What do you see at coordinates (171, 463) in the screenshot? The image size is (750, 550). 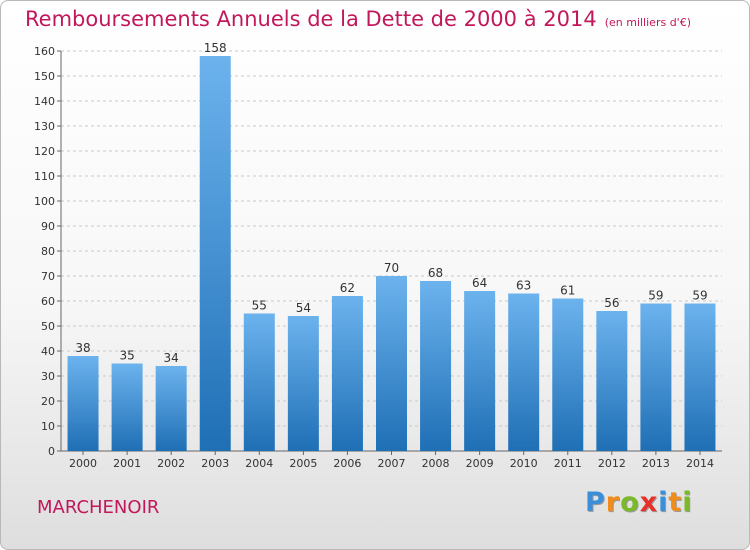 I see `x-tick-label: 2002` at bounding box center [171, 463].